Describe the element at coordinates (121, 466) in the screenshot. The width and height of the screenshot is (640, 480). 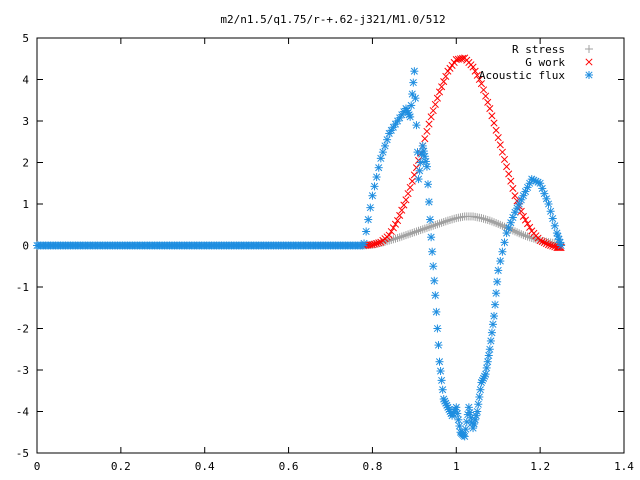
I see `x-tick-label: 0.2` at that location.